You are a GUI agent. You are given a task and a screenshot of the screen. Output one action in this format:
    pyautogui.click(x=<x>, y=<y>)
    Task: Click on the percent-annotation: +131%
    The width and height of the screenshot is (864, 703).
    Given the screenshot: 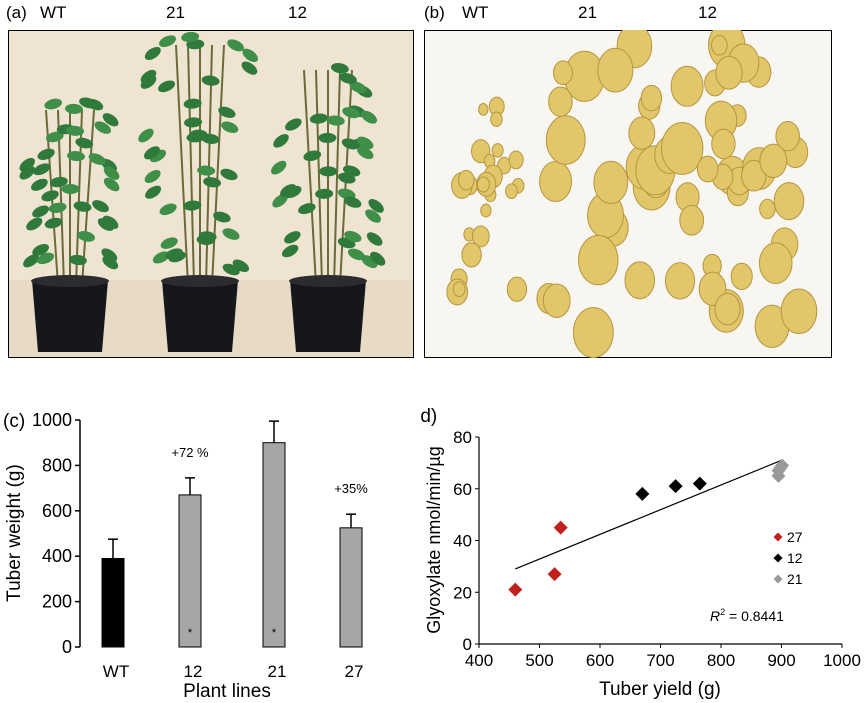 What is the action you would take?
    pyautogui.click(x=274, y=401)
    